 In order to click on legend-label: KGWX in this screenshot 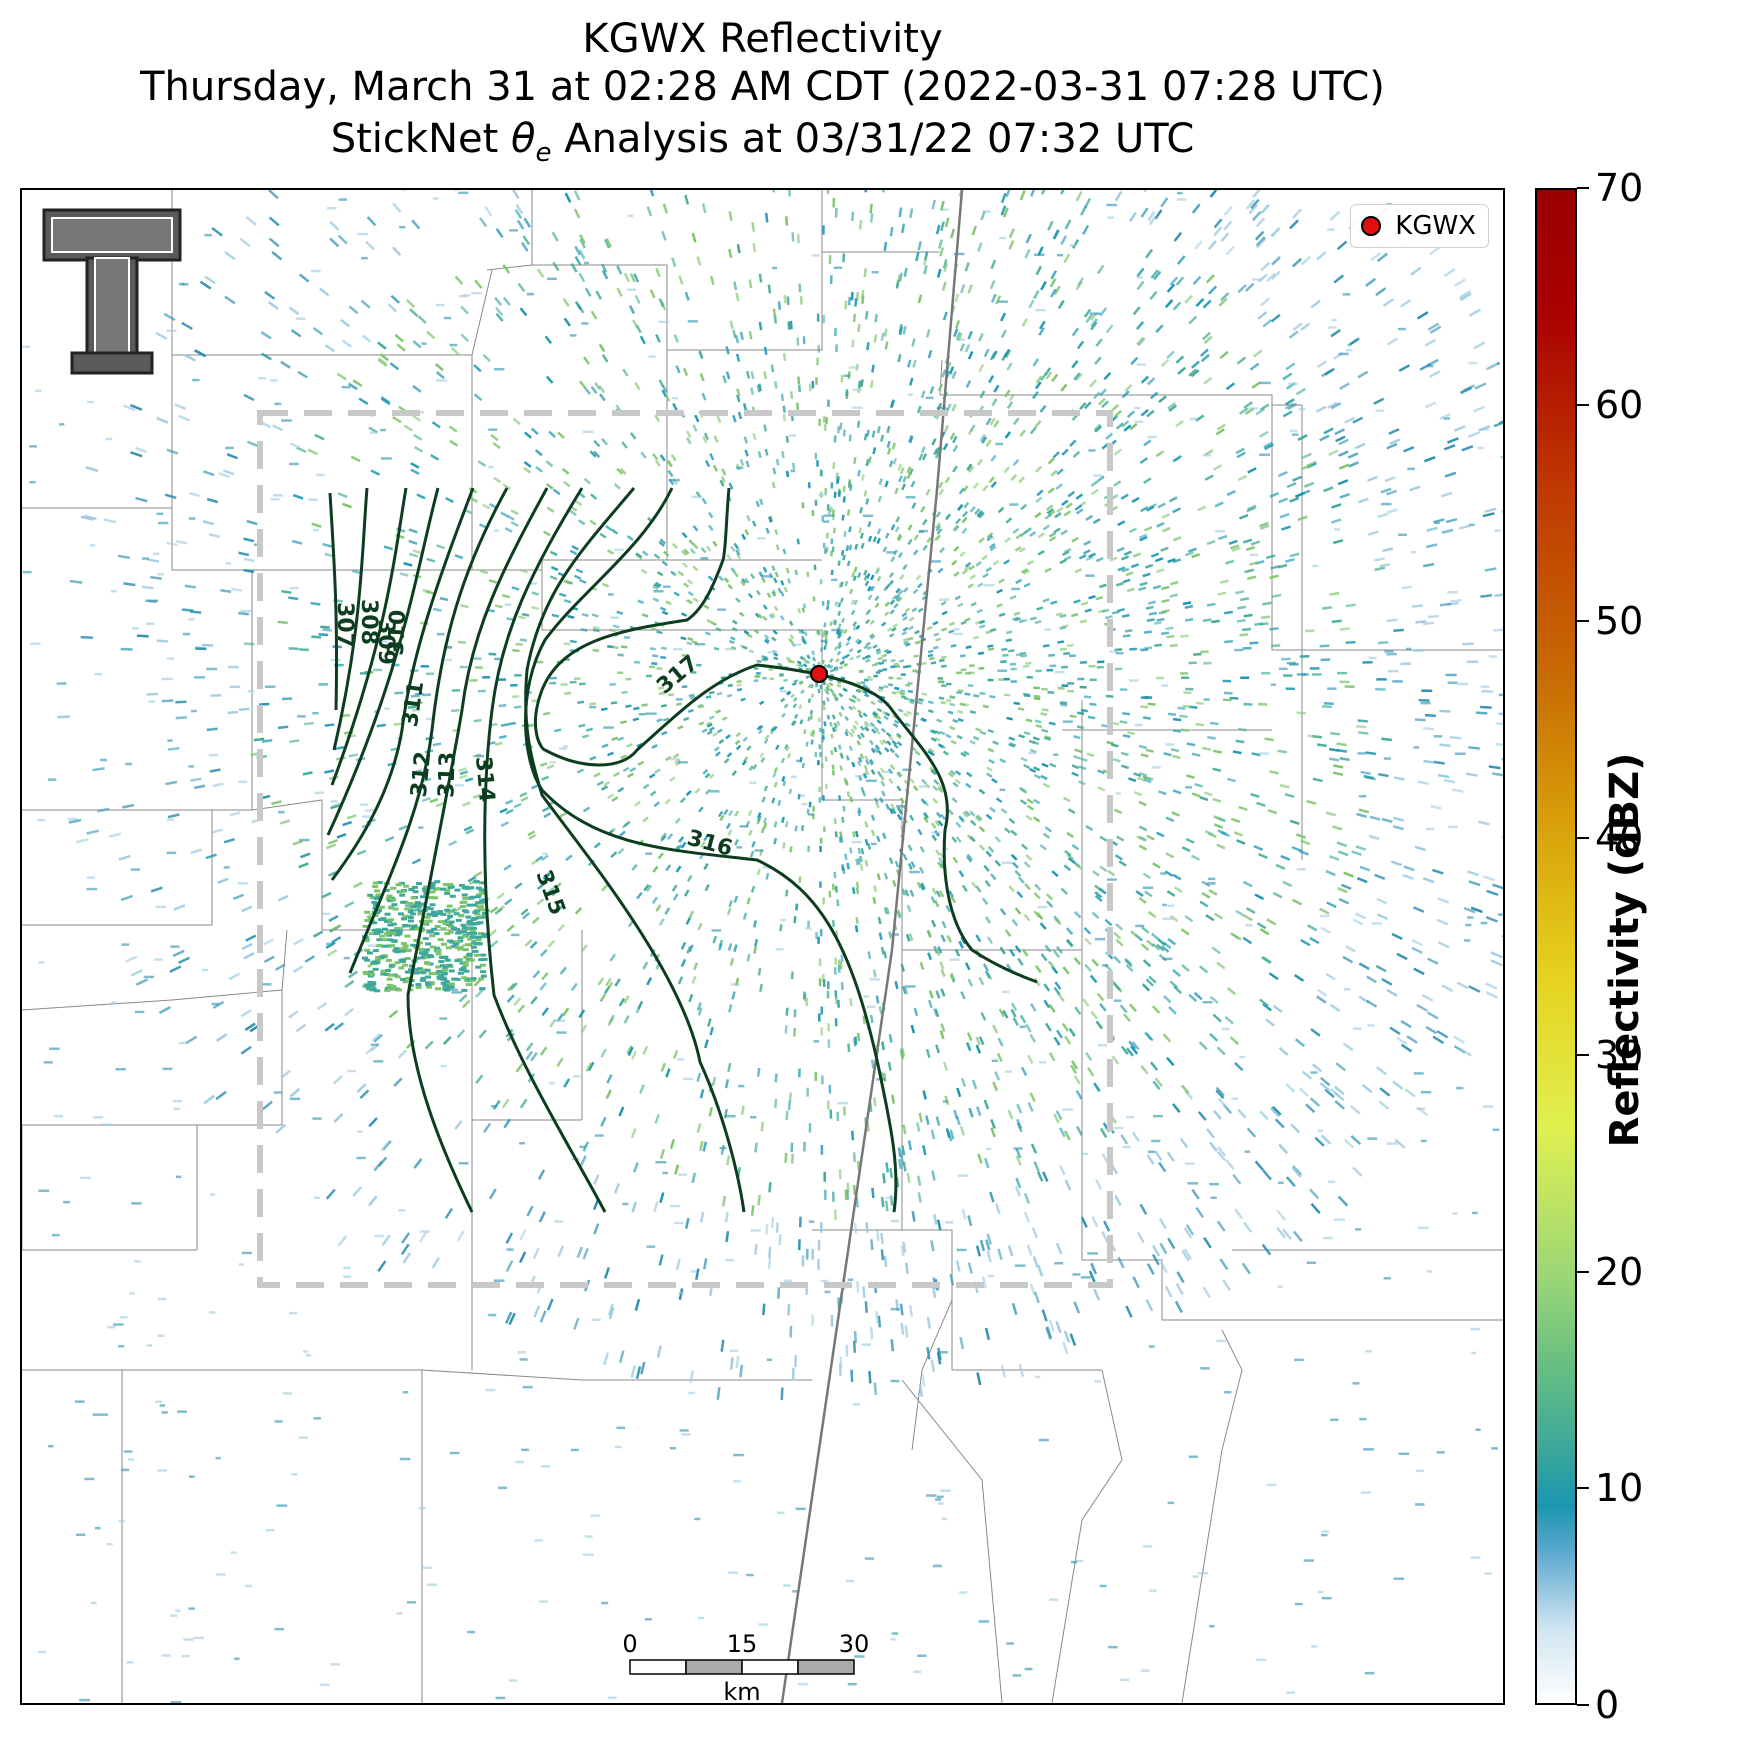, I will do `click(1435, 226)`.